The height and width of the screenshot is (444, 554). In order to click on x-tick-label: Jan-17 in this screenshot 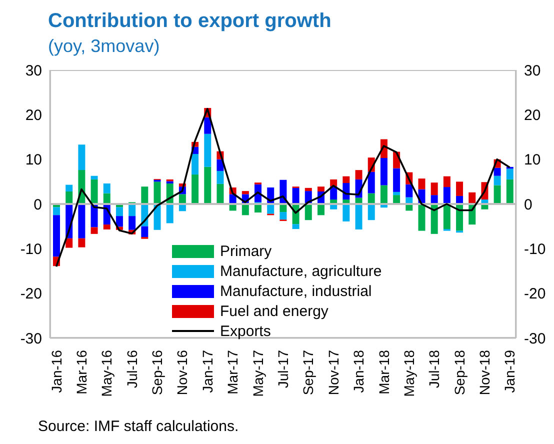, I will do `click(207, 371)`.